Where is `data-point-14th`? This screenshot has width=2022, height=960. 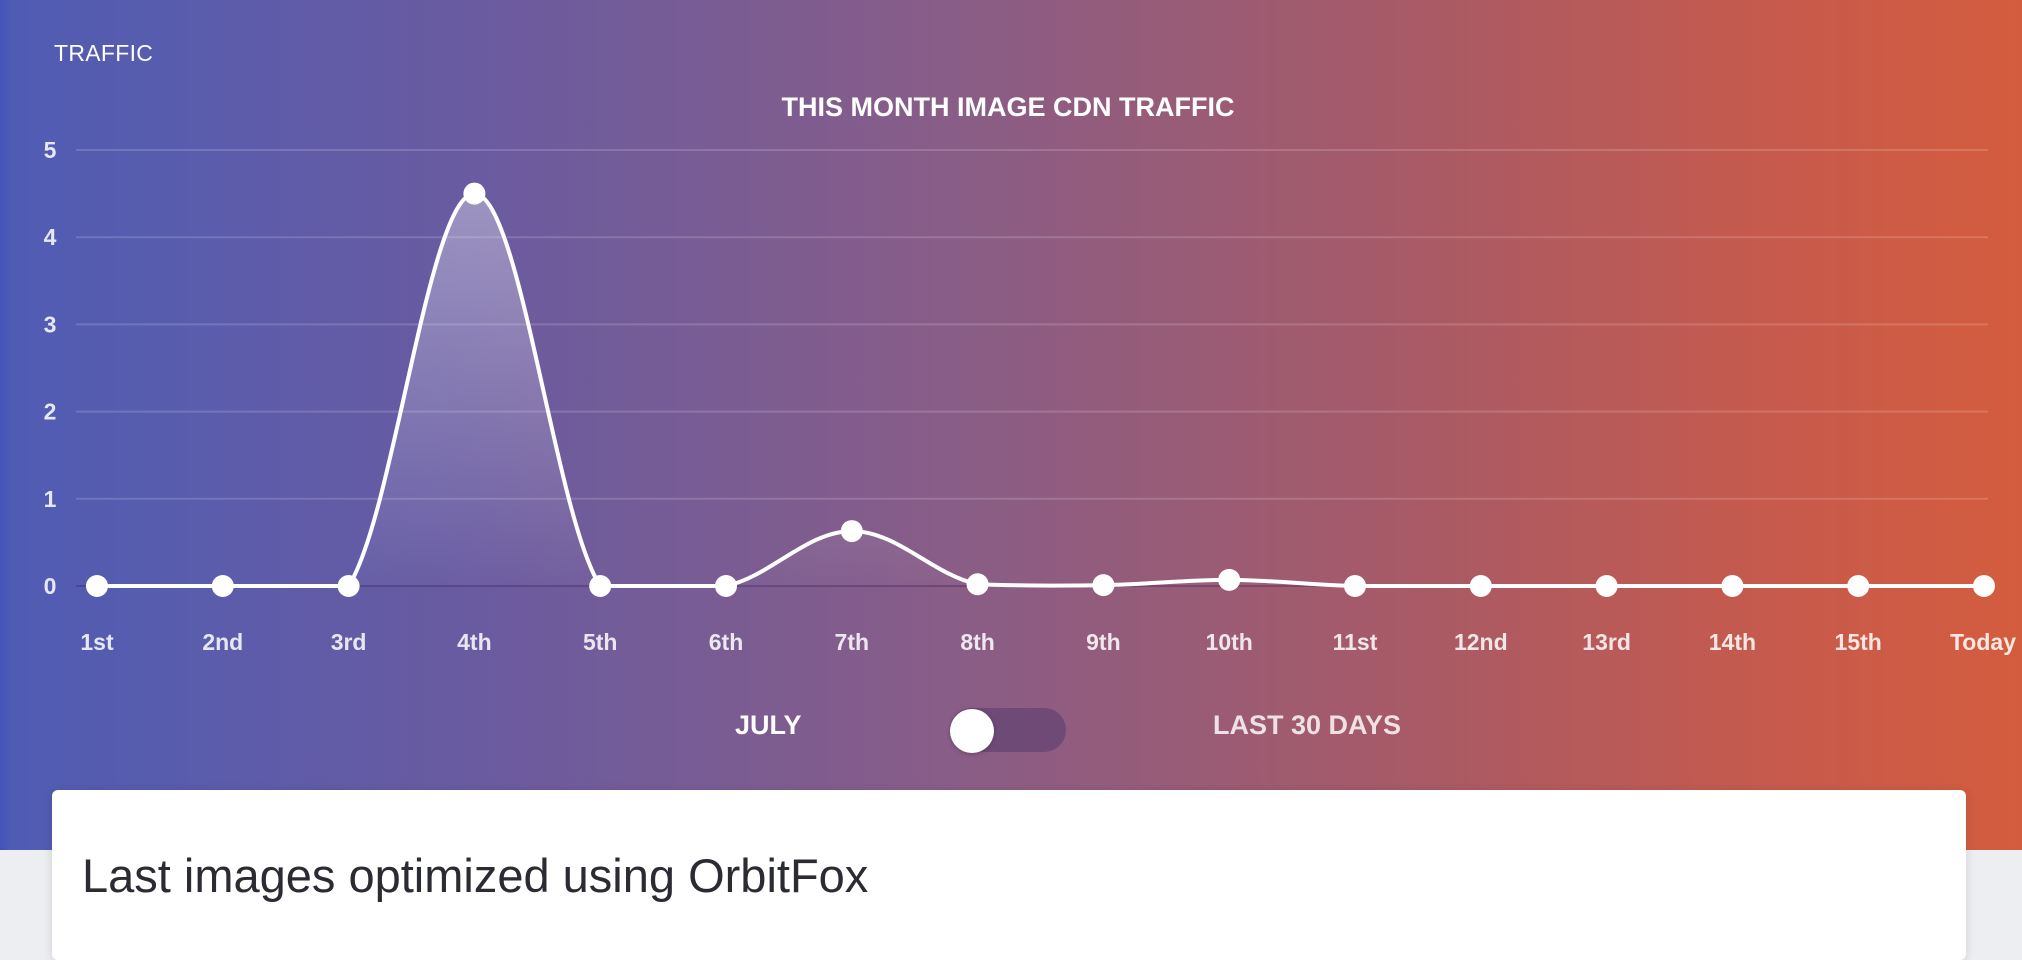
data-point-14th is located at coordinates (1732, 586).